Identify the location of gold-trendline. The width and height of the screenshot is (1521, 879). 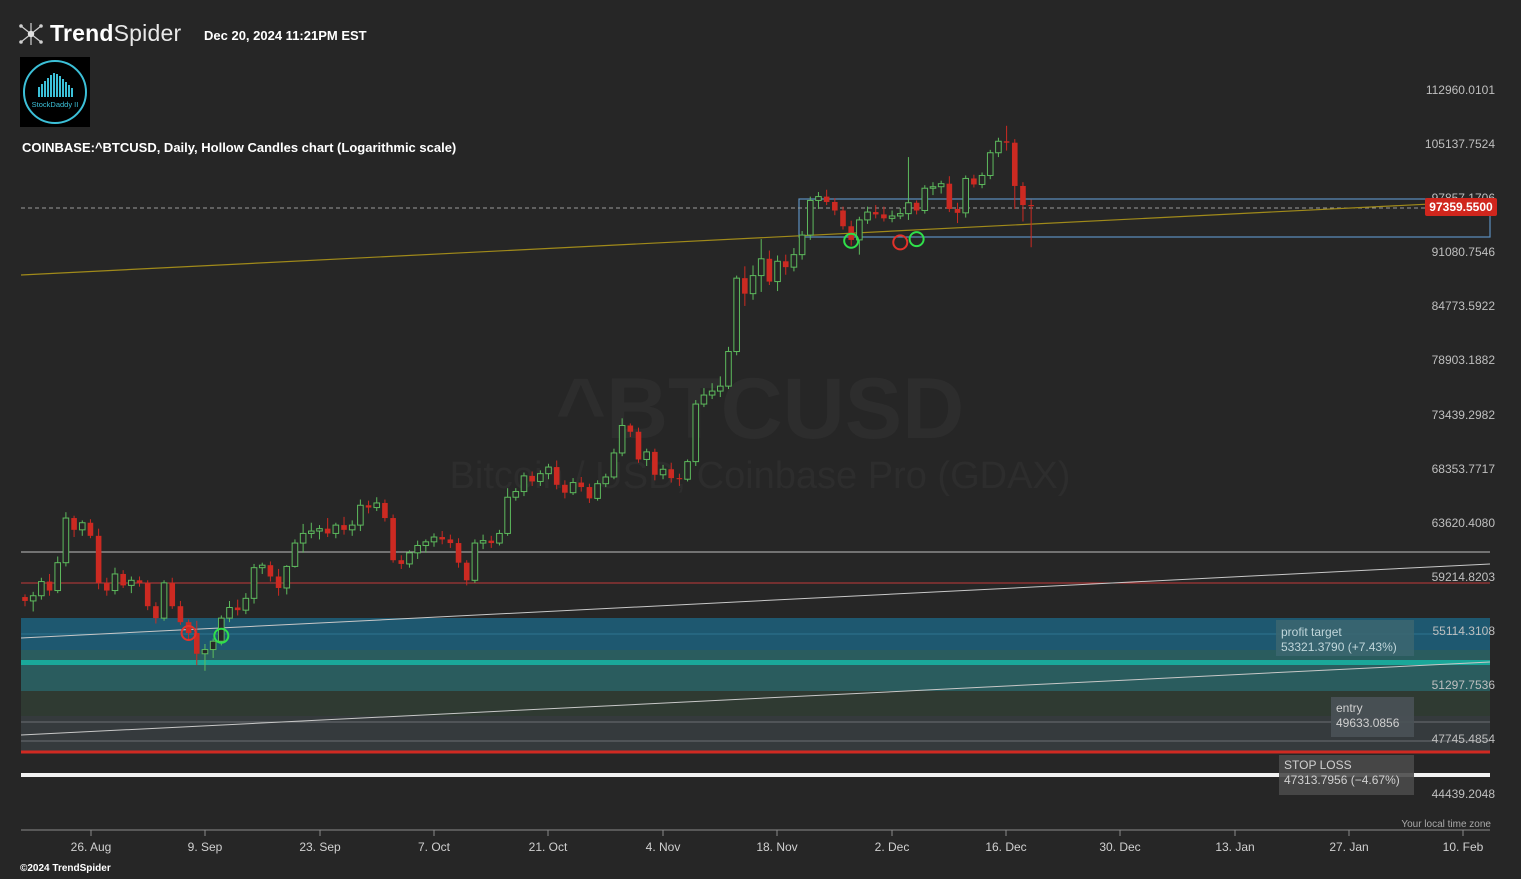
(755, 238).